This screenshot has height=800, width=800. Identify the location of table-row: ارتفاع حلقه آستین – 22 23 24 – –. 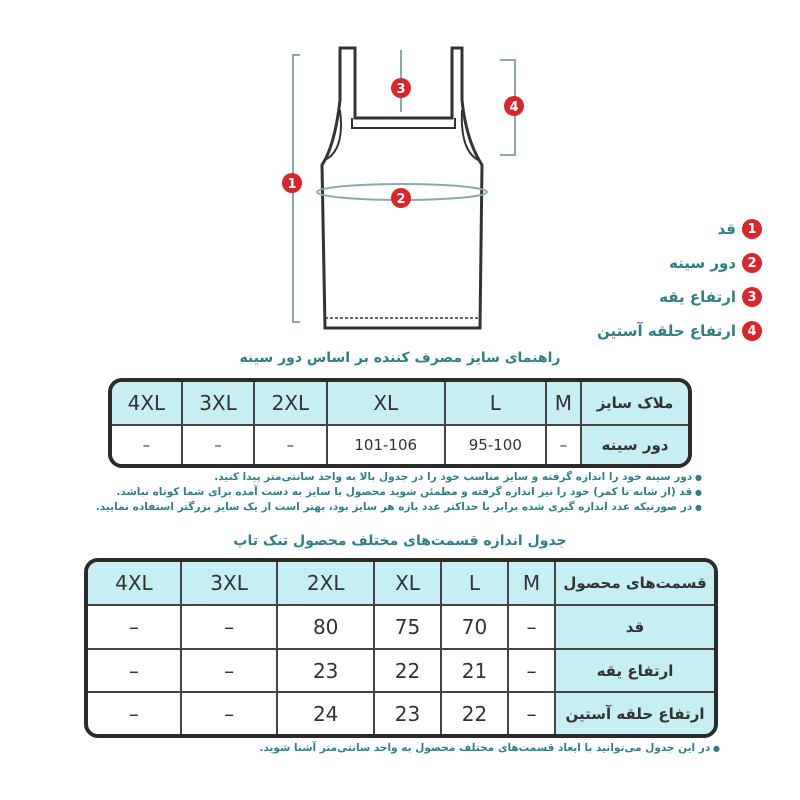
(401, 713).